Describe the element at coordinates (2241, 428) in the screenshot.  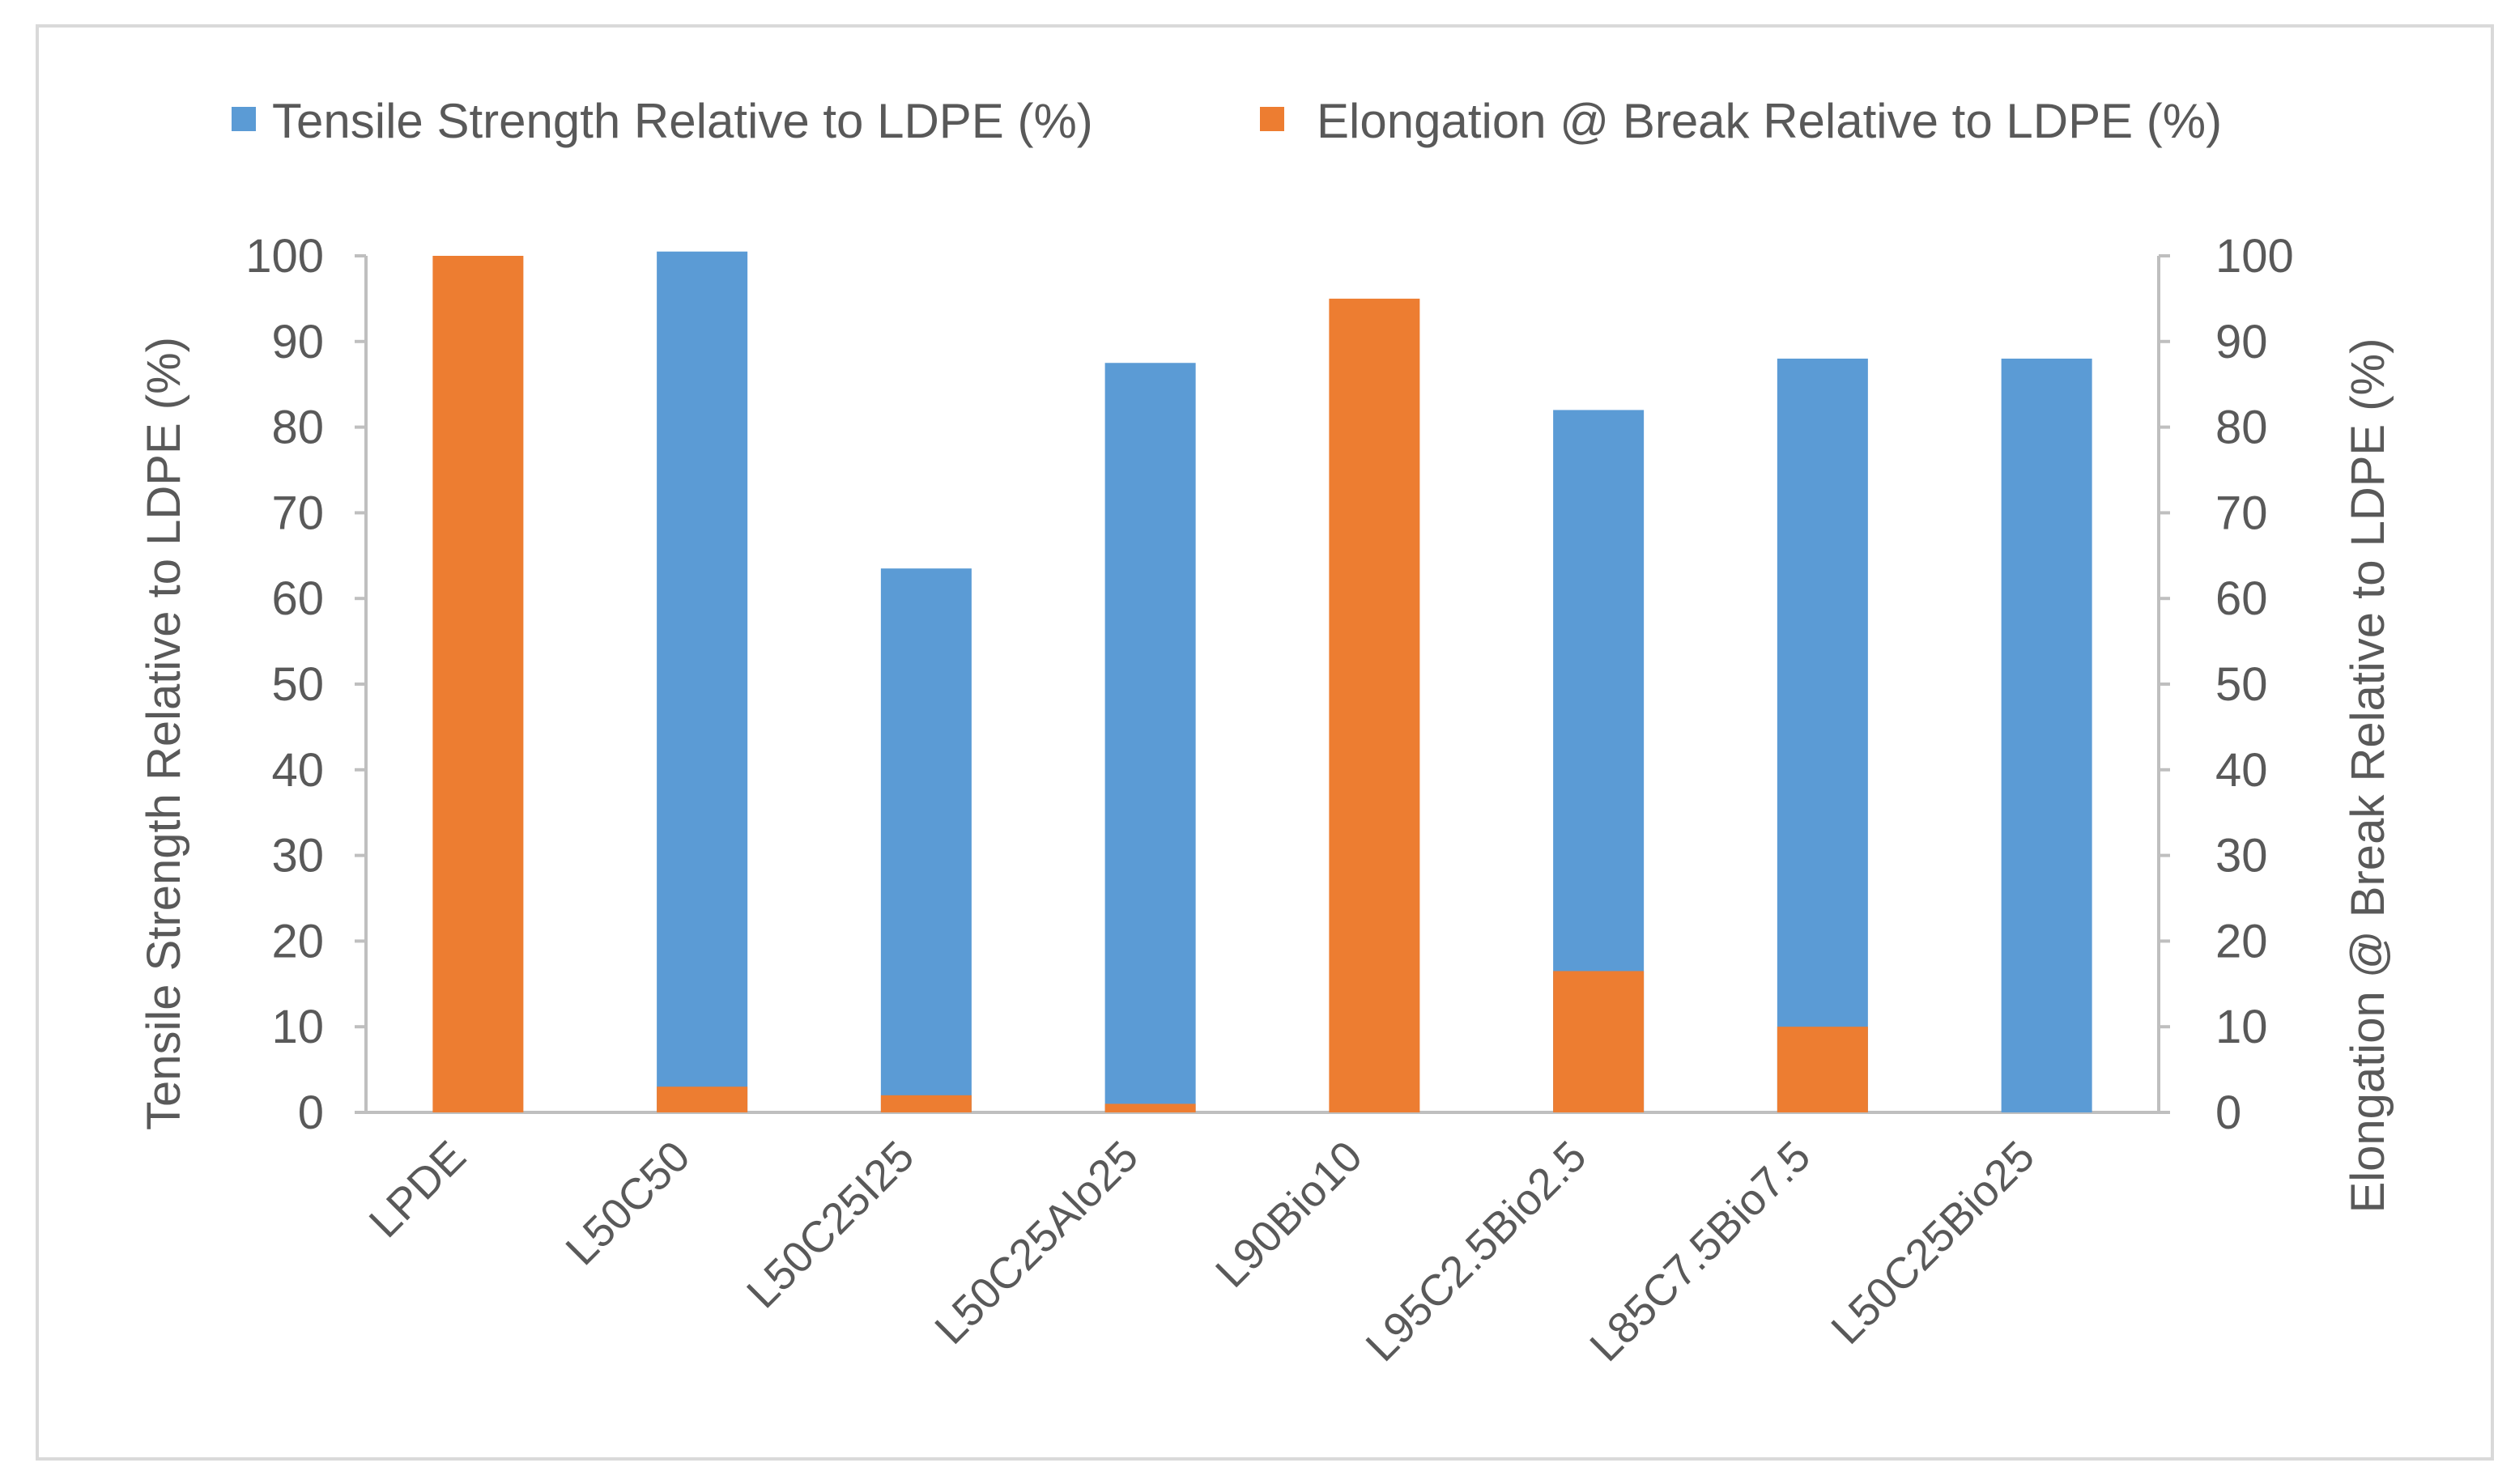
I see `right-tick-label: 80` at that location.